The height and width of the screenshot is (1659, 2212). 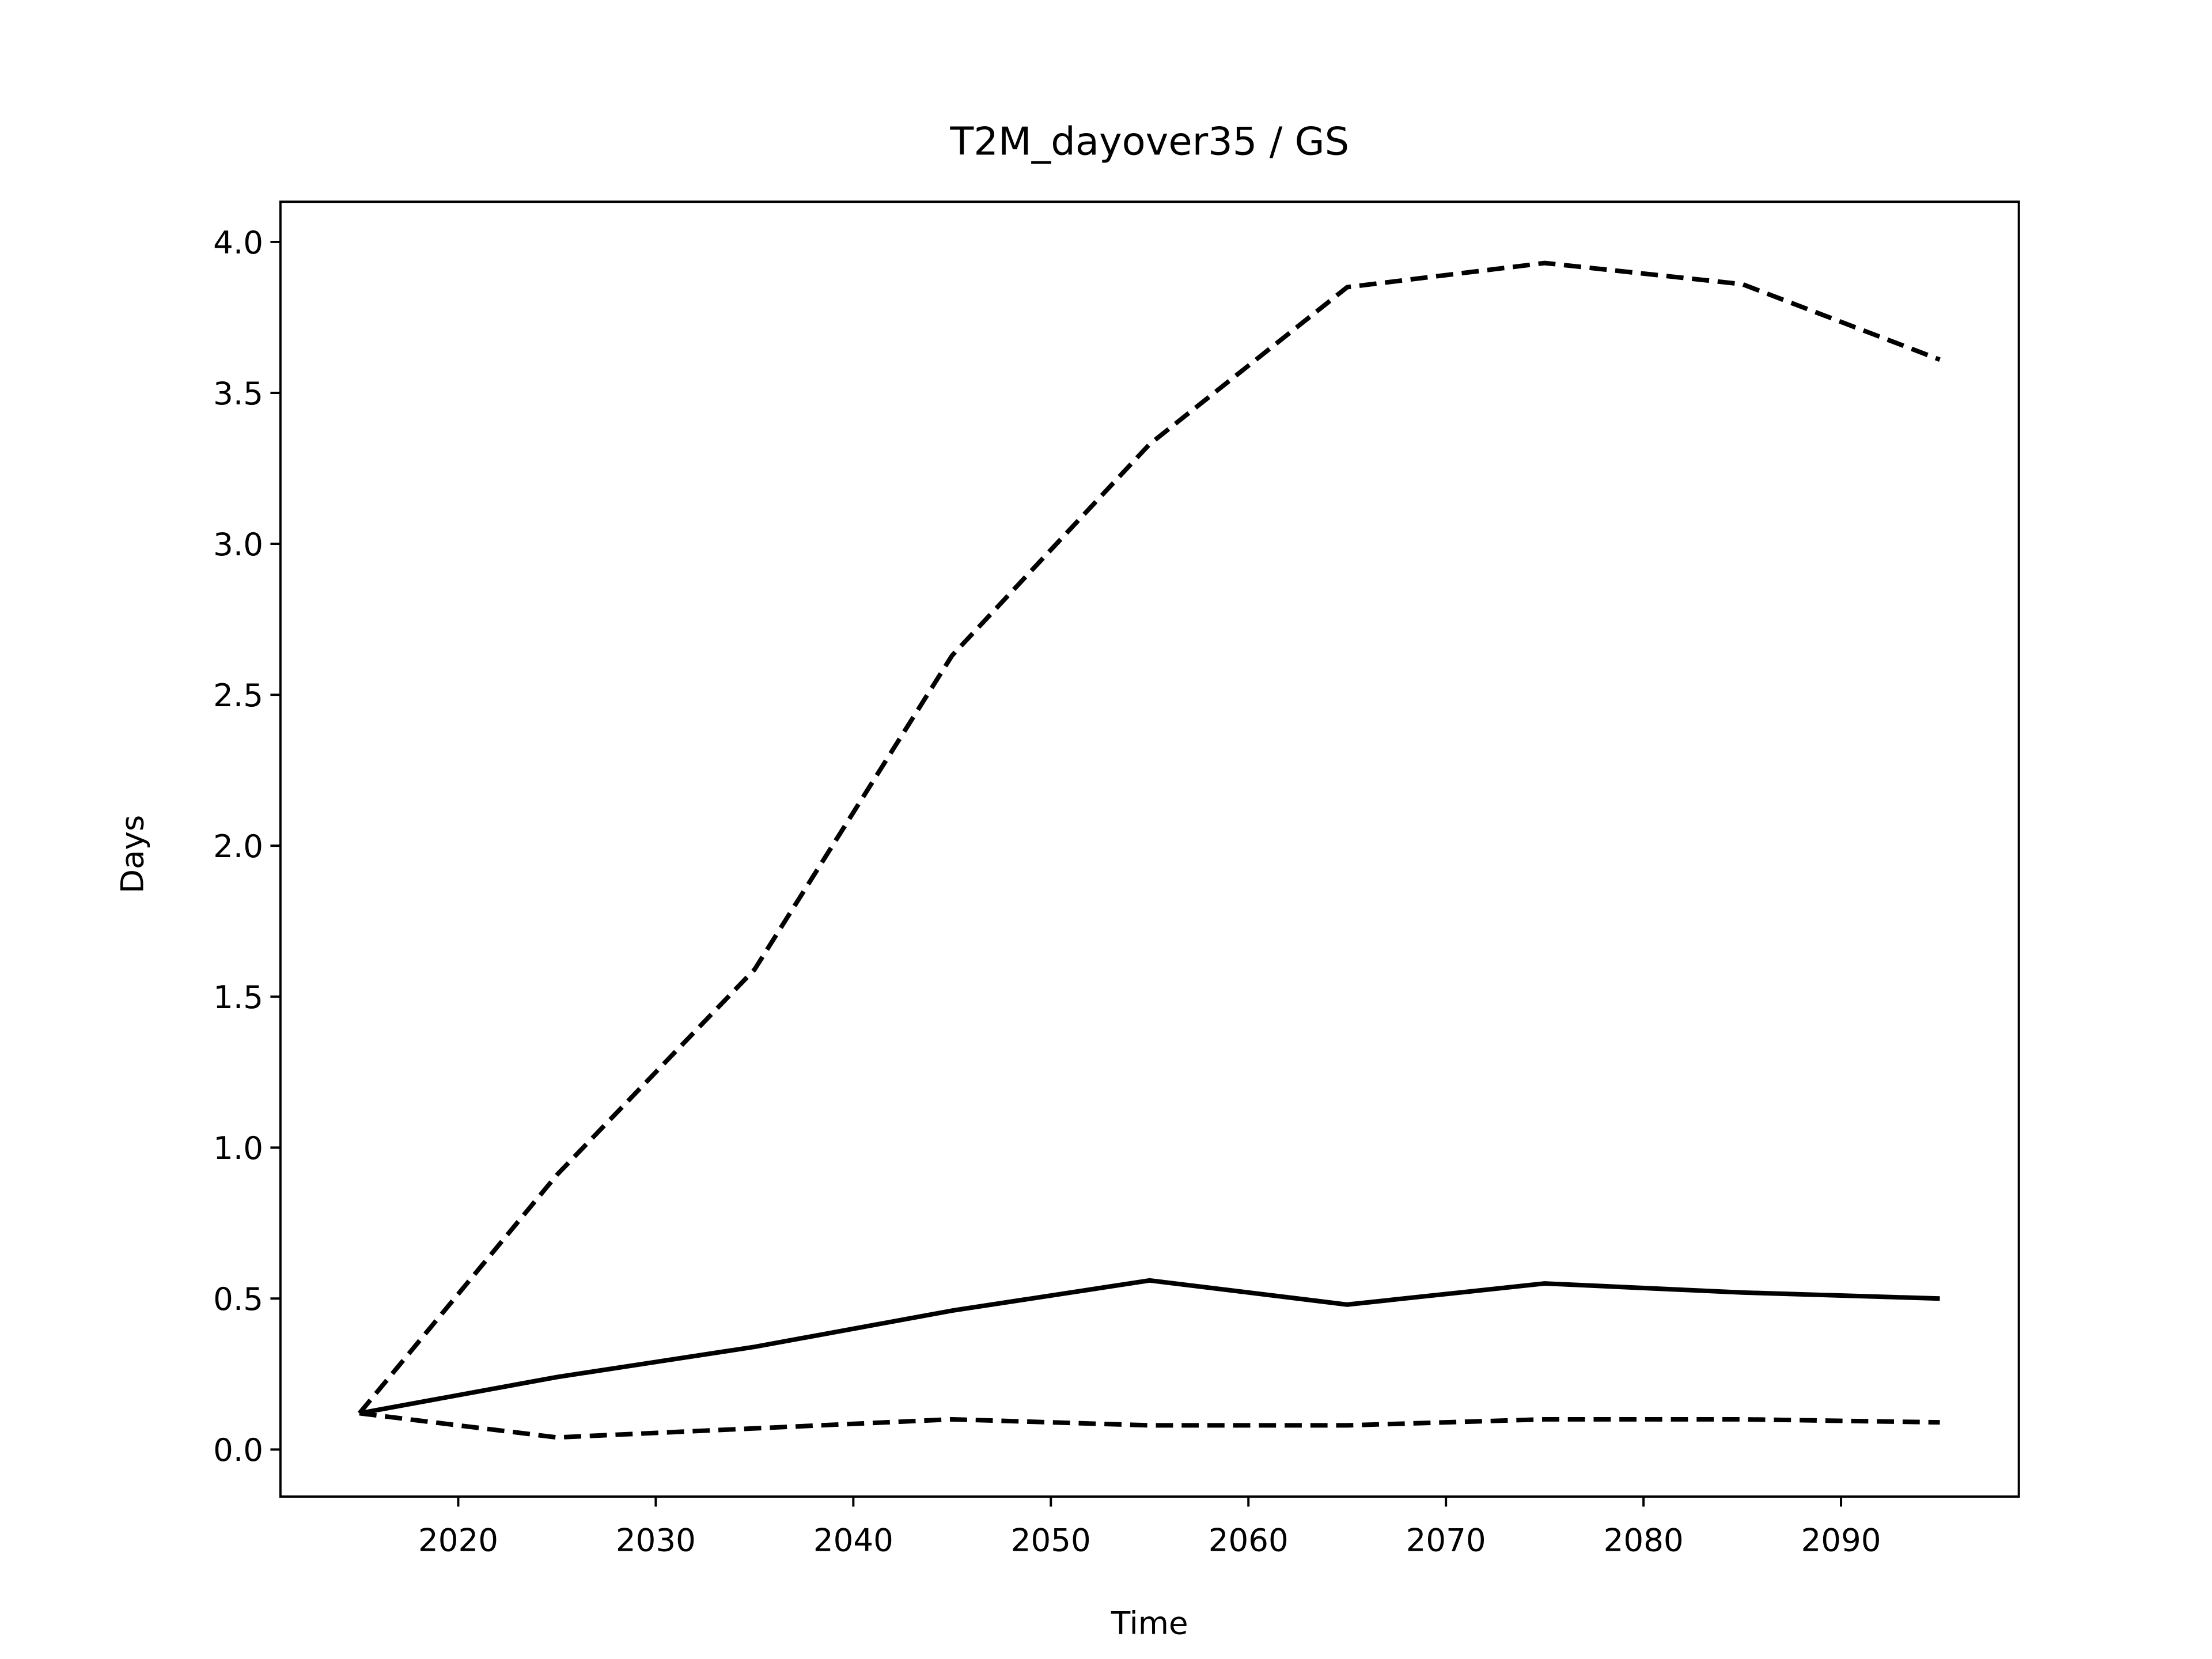 I want to click on x-tick-label: 2020, so click(x=458, y=1539).